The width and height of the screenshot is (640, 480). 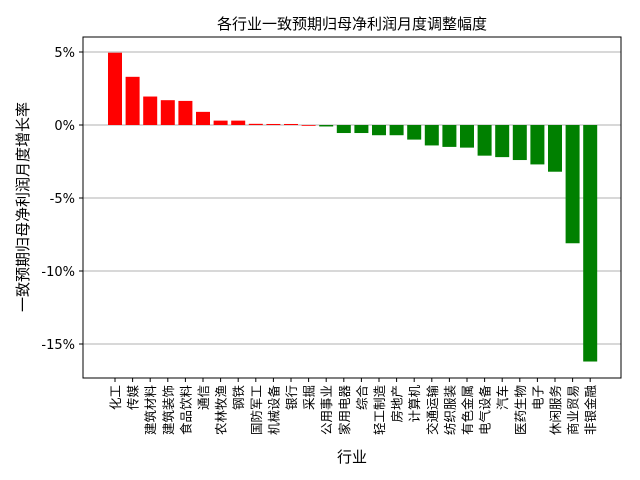 What do you see at coordinates (326, 410) in the screenshot?
I see `x-tick-label: 公用事业` at bounding box center [326, 410].